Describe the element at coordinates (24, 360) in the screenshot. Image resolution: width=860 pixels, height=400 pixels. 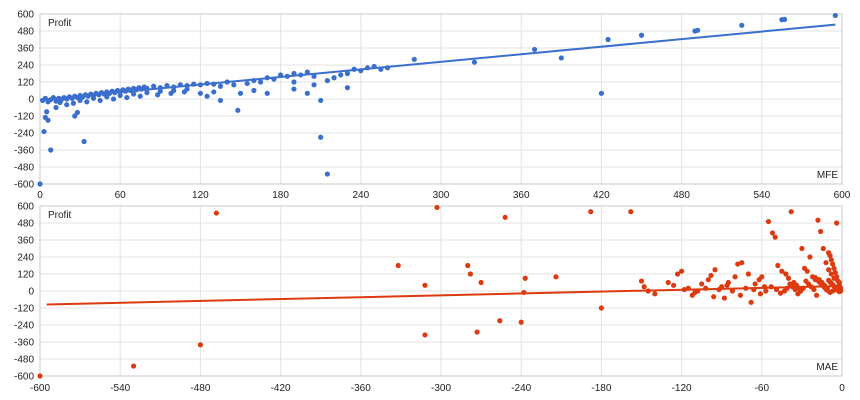
I see `y-tick-label: -480` at that location.